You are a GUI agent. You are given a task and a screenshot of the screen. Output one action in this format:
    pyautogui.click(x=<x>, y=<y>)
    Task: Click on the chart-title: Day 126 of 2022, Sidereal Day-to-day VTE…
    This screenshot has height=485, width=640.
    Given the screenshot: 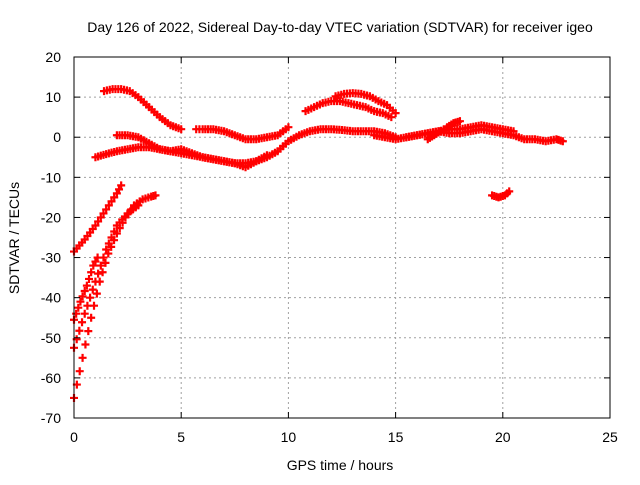 What is the action you would take?
    pyautogui.click(x=340, y=27)
    